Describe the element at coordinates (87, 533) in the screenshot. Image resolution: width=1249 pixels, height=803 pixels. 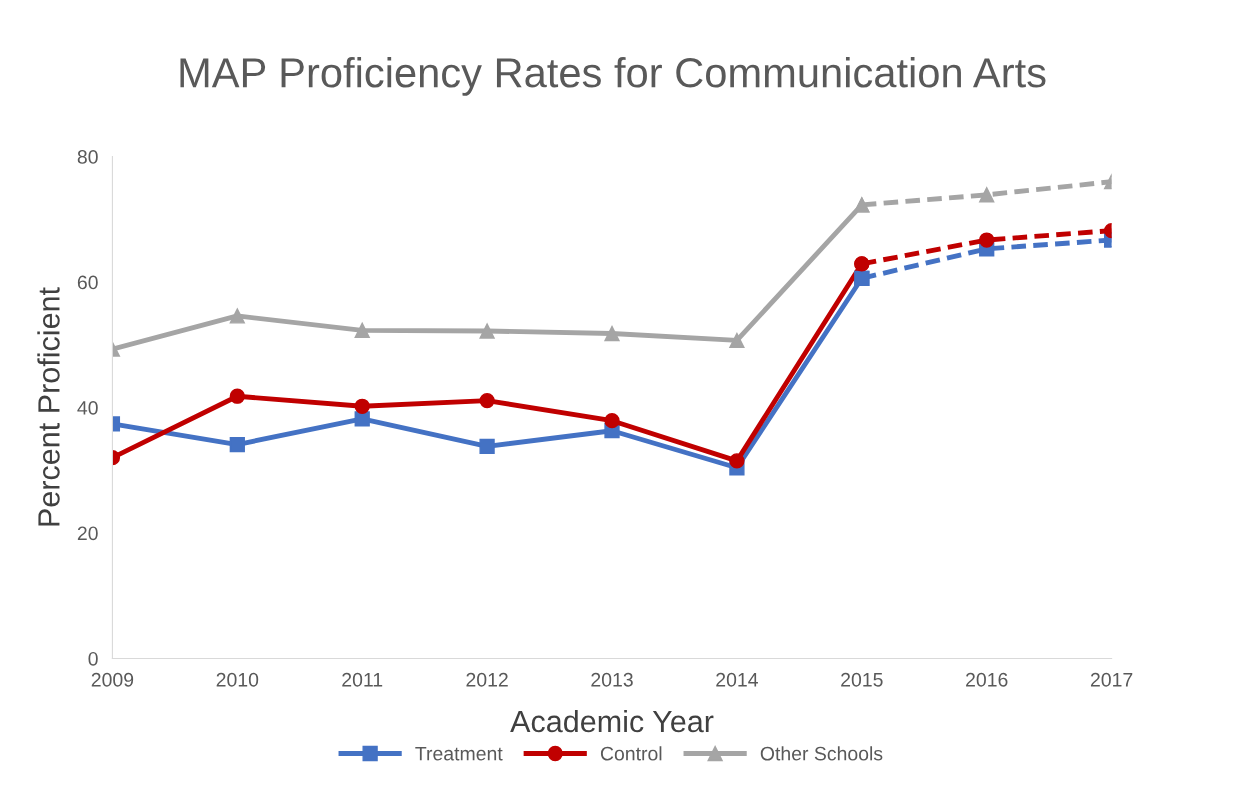
I see `y-tick-label: 20` at that location.